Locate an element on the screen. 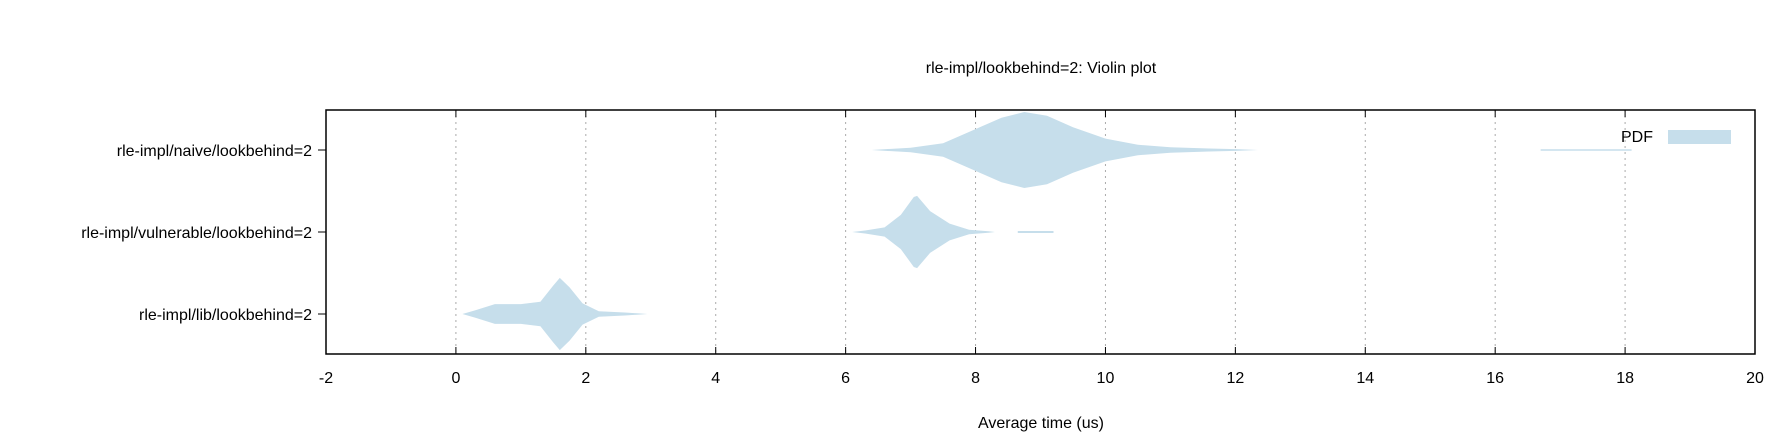  x-tick-label: 4 is located at coordinates (715, 378).